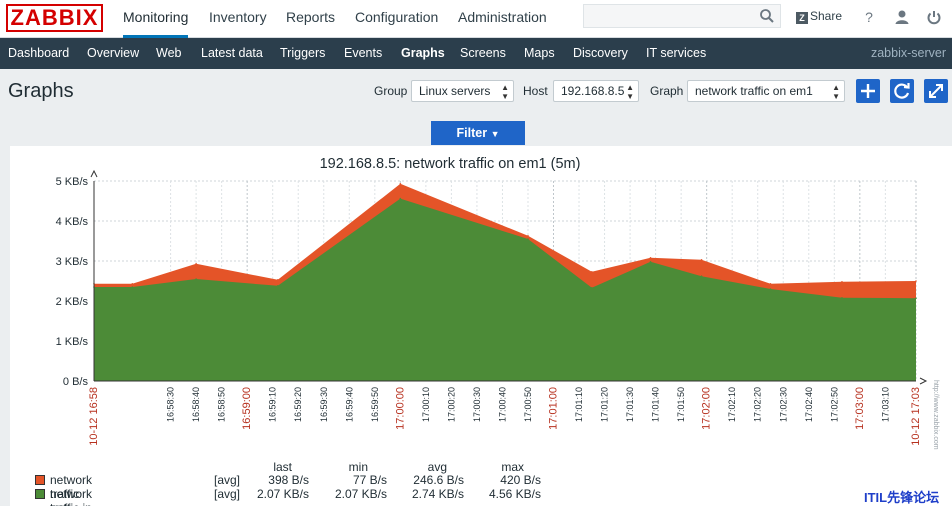 This screenshot has height=506, width=952. Describe the element at coordinates (282, 467) in the screenshot. I see `legend-header-last: last` at that location.